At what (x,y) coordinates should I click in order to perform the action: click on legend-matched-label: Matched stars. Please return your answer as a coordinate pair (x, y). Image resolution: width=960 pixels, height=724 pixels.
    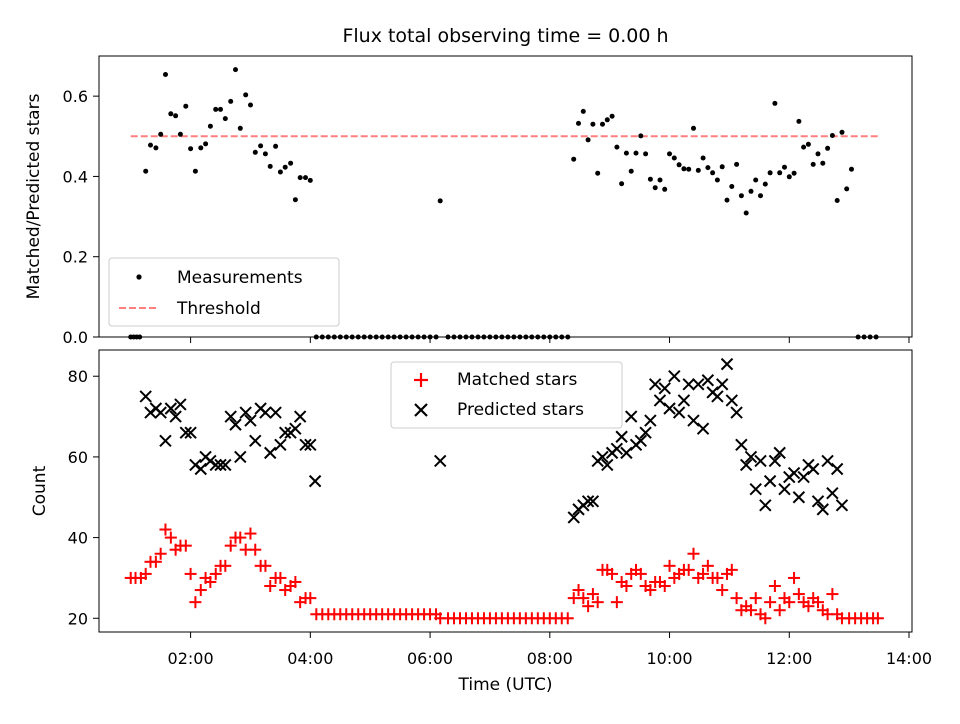
    Looking at the image, I should click on (517, 380).